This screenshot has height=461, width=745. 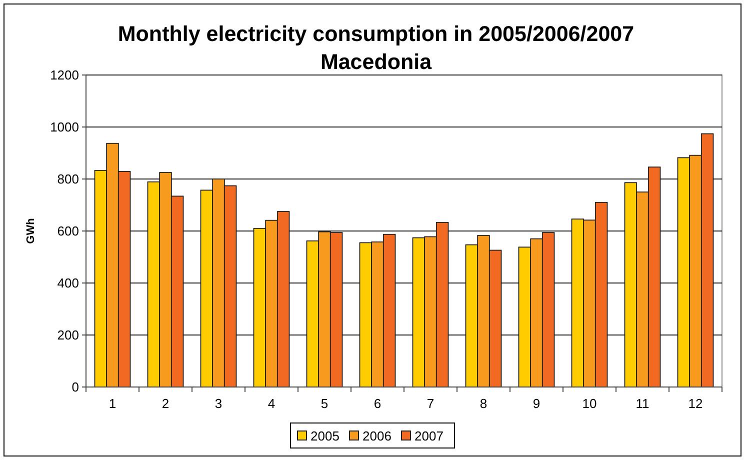 What do you see at coordinates (589, 403) in the screenshot?
I see `x-tick-label: 10` at bounding box center [589, 403].